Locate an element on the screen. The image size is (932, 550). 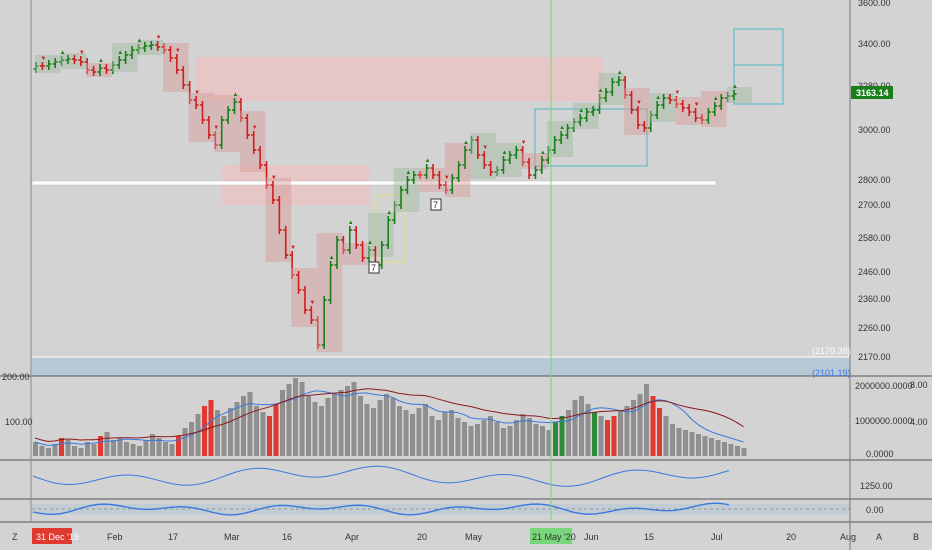
level-label: (2170.38) is located at coordinates (831, 351).